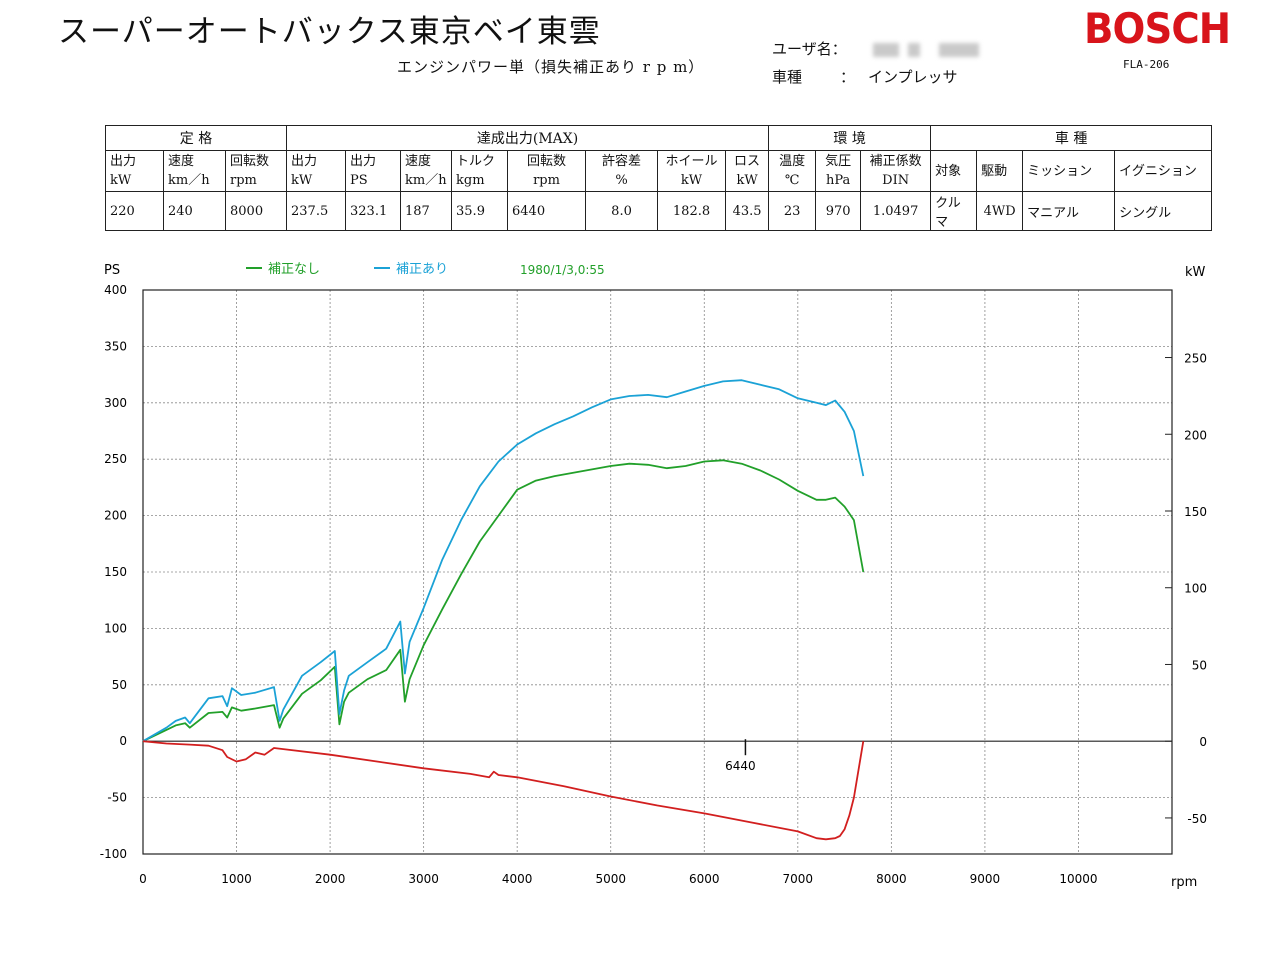 This screenshot has height=960, width=1280. Describe the element at coordinates (115, 403) in the screenshot. I see `y-tick-label: 300` at that location.